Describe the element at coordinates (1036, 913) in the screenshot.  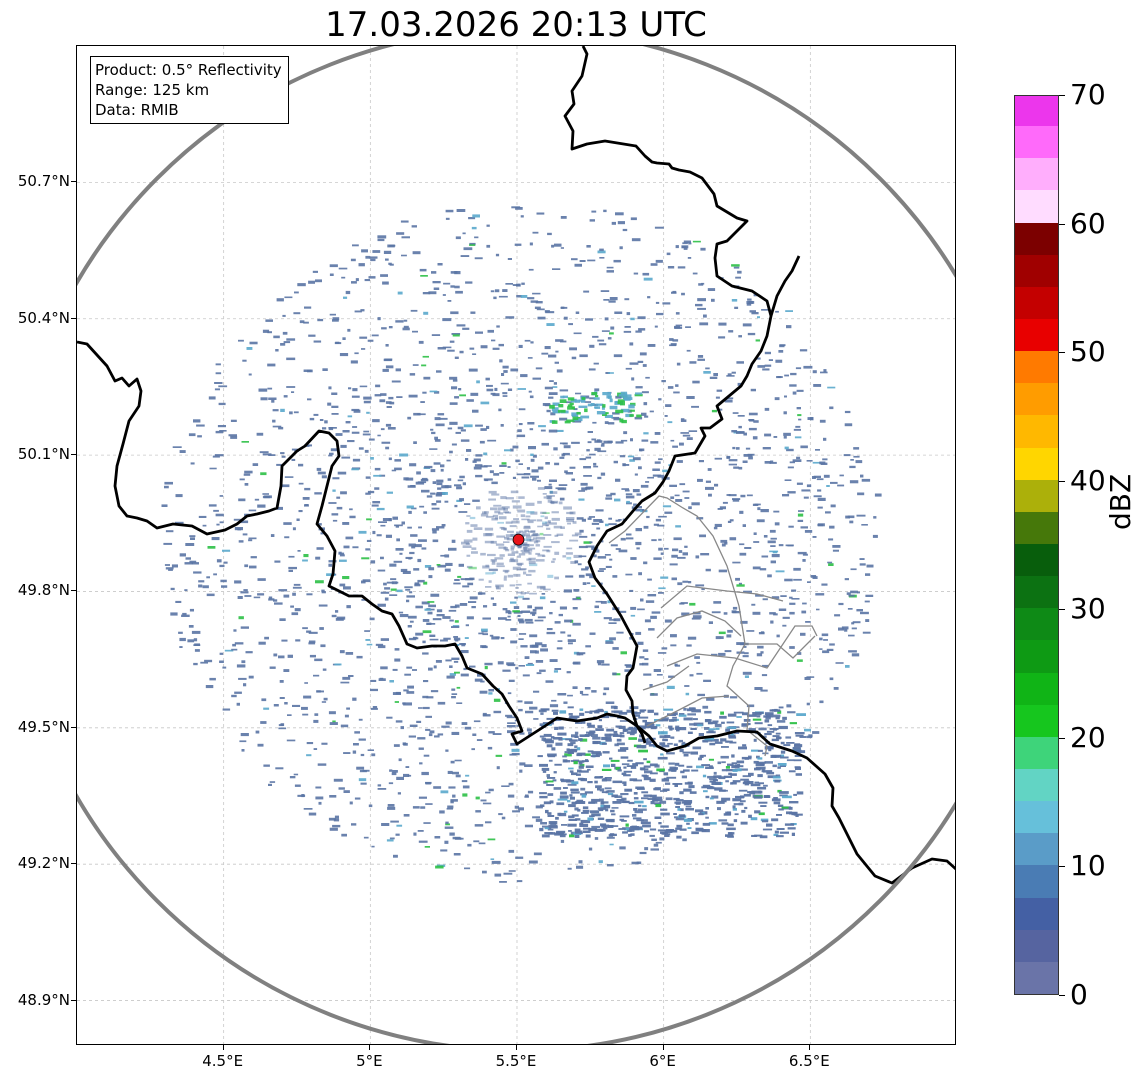
I see `colorbar-segment` at that location.